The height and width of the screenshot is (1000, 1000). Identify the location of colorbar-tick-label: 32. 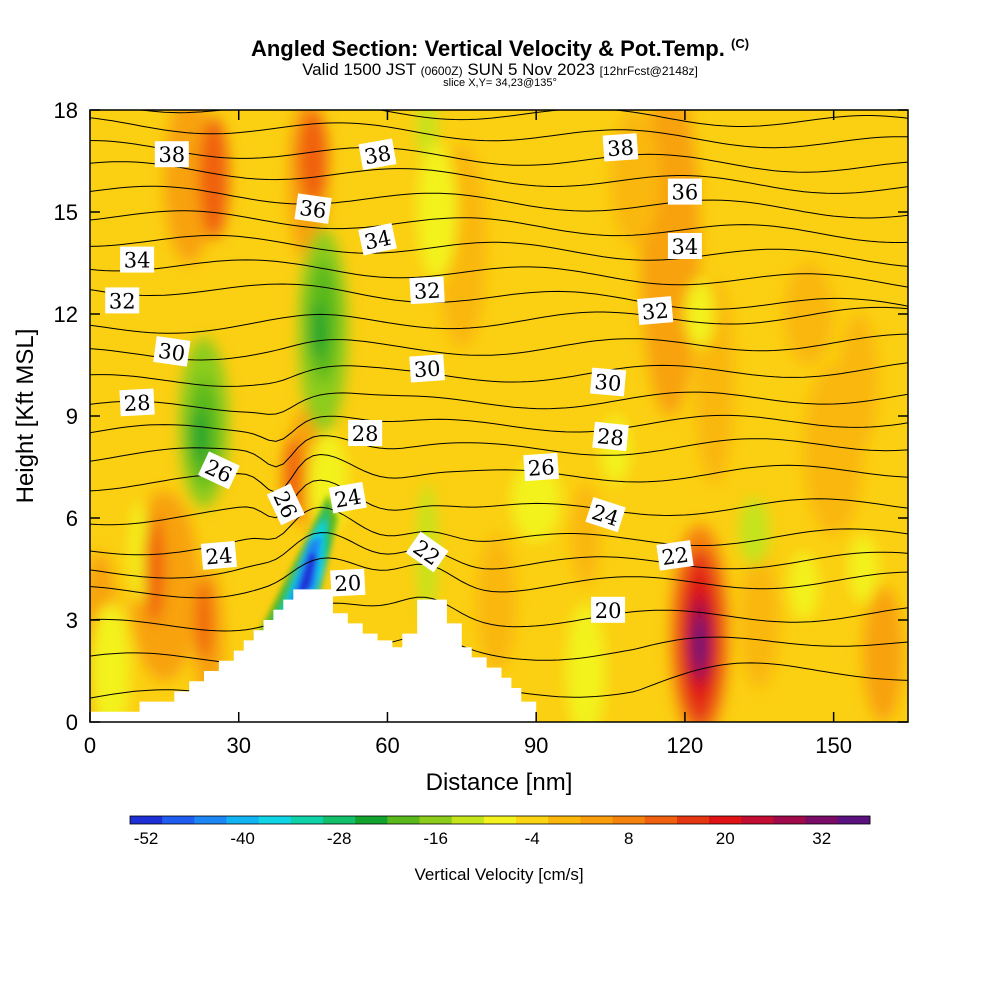
(821, 838).